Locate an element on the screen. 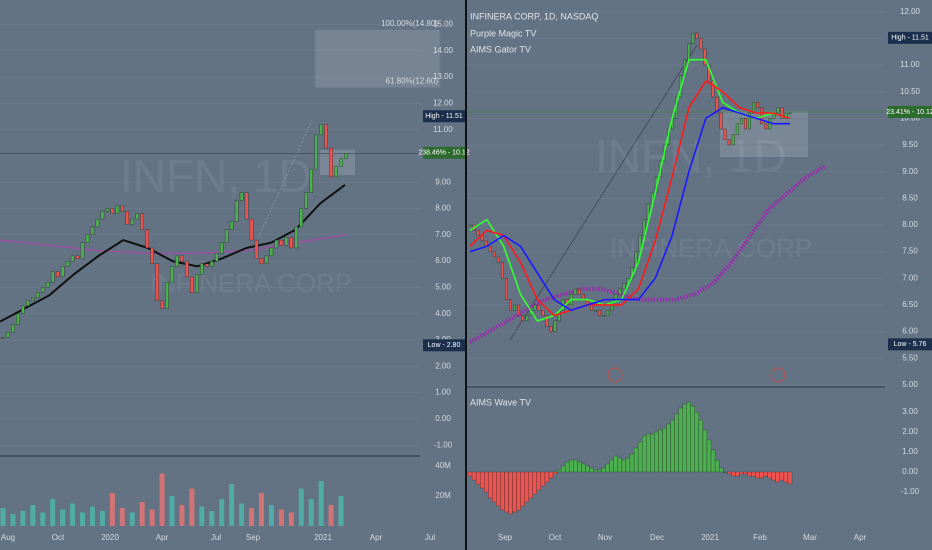 This screenshot has width=932, height=550. wave-axis-label: 2.00 is located at coordinates (910, 431).